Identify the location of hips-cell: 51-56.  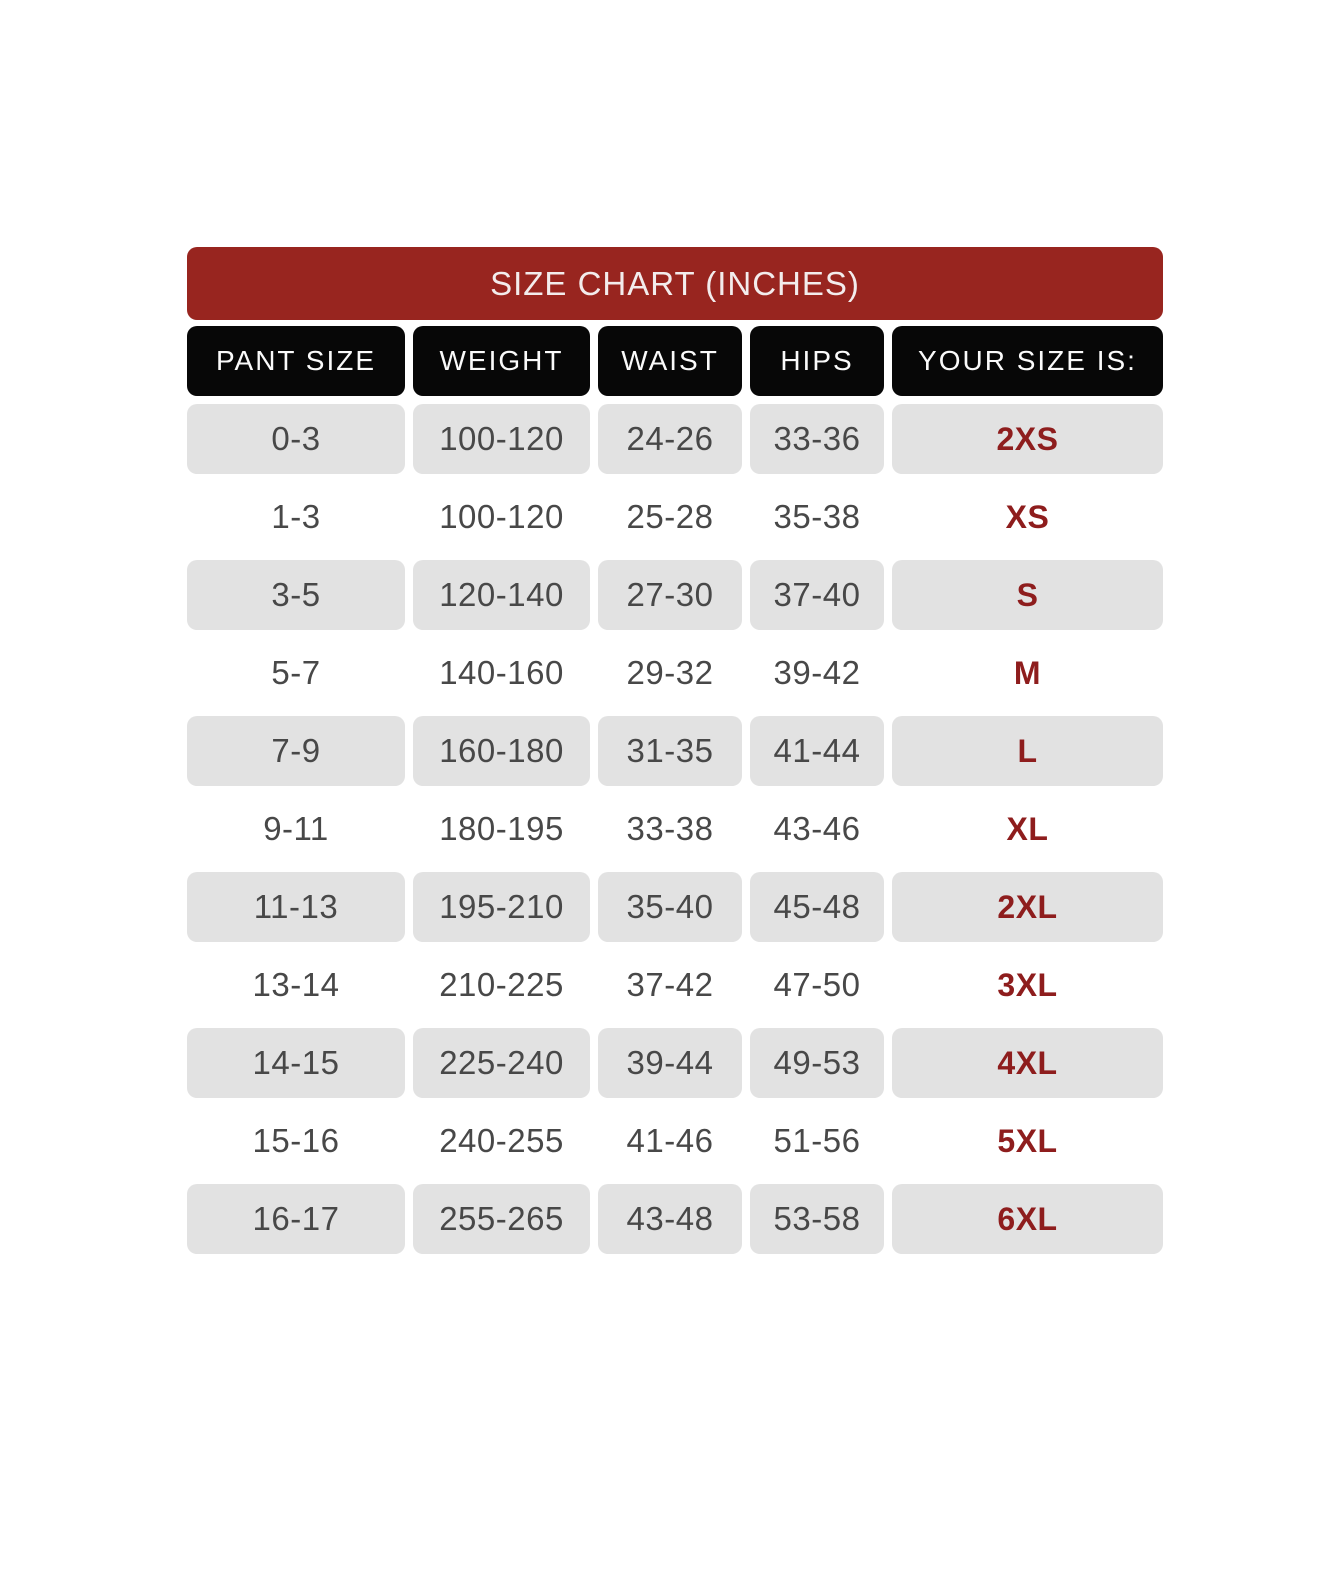
(817, 1140).